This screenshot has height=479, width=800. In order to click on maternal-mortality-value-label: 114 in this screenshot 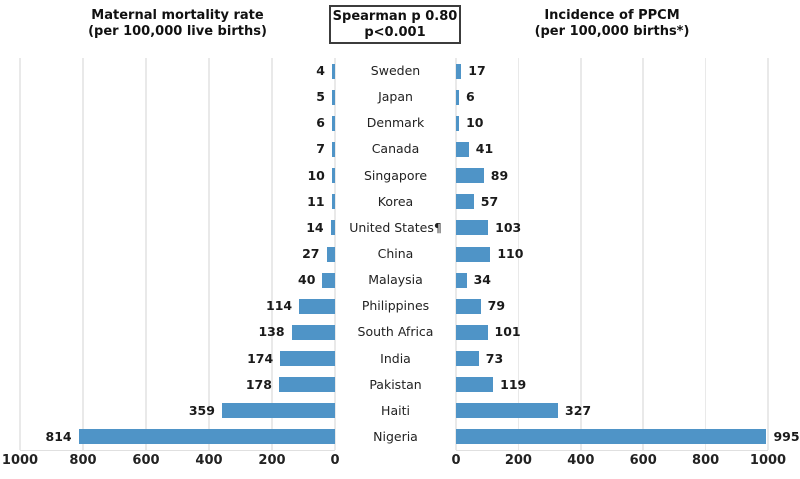, I will do `click(279, 306)`.